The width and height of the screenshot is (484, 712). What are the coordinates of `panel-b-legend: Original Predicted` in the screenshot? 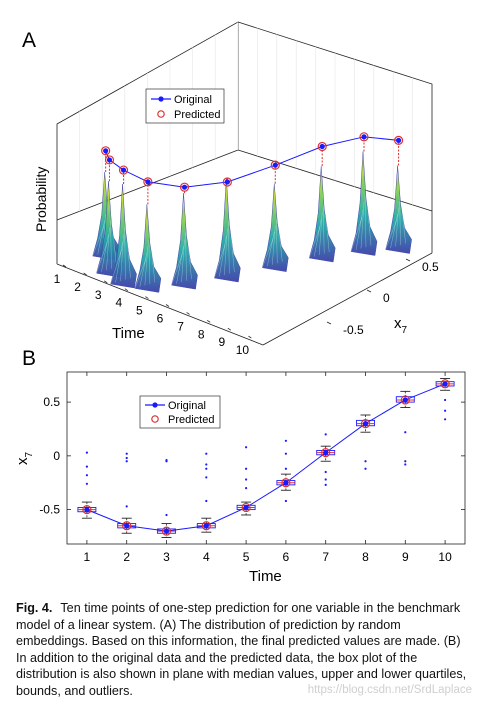 It's located at (180, 412).